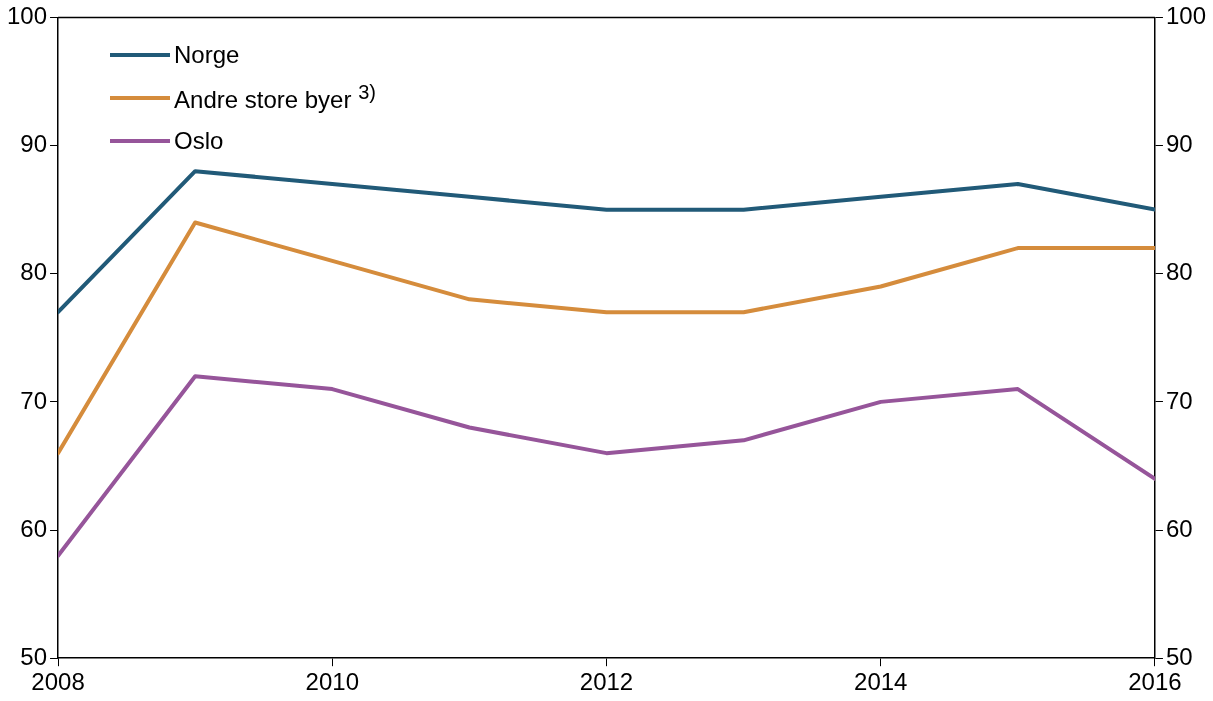  What do you see at coordinates (606, 682) in the screenshot?
I see `x-tick-label: 2012` at bounding box center [606, 682].